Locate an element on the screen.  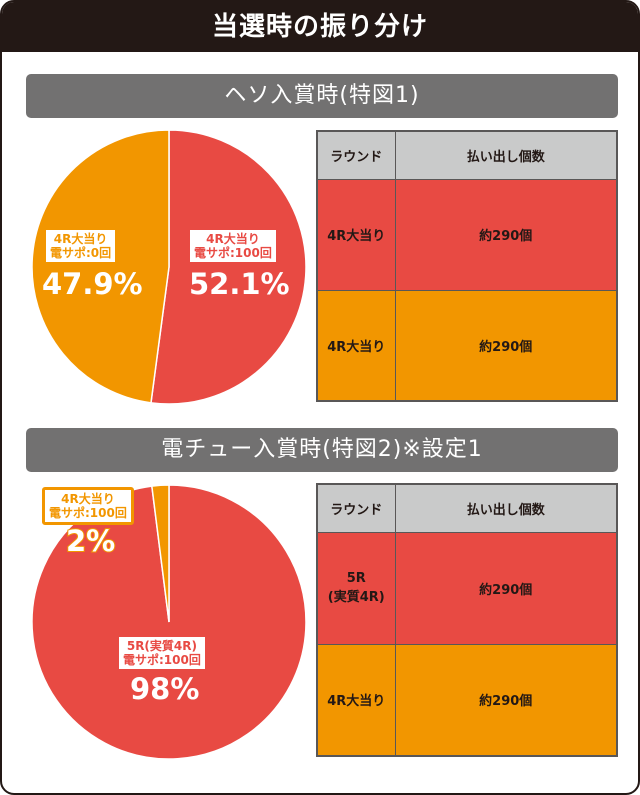
cell-round: 5R (実質4R) is located at coordinates (356, 588).